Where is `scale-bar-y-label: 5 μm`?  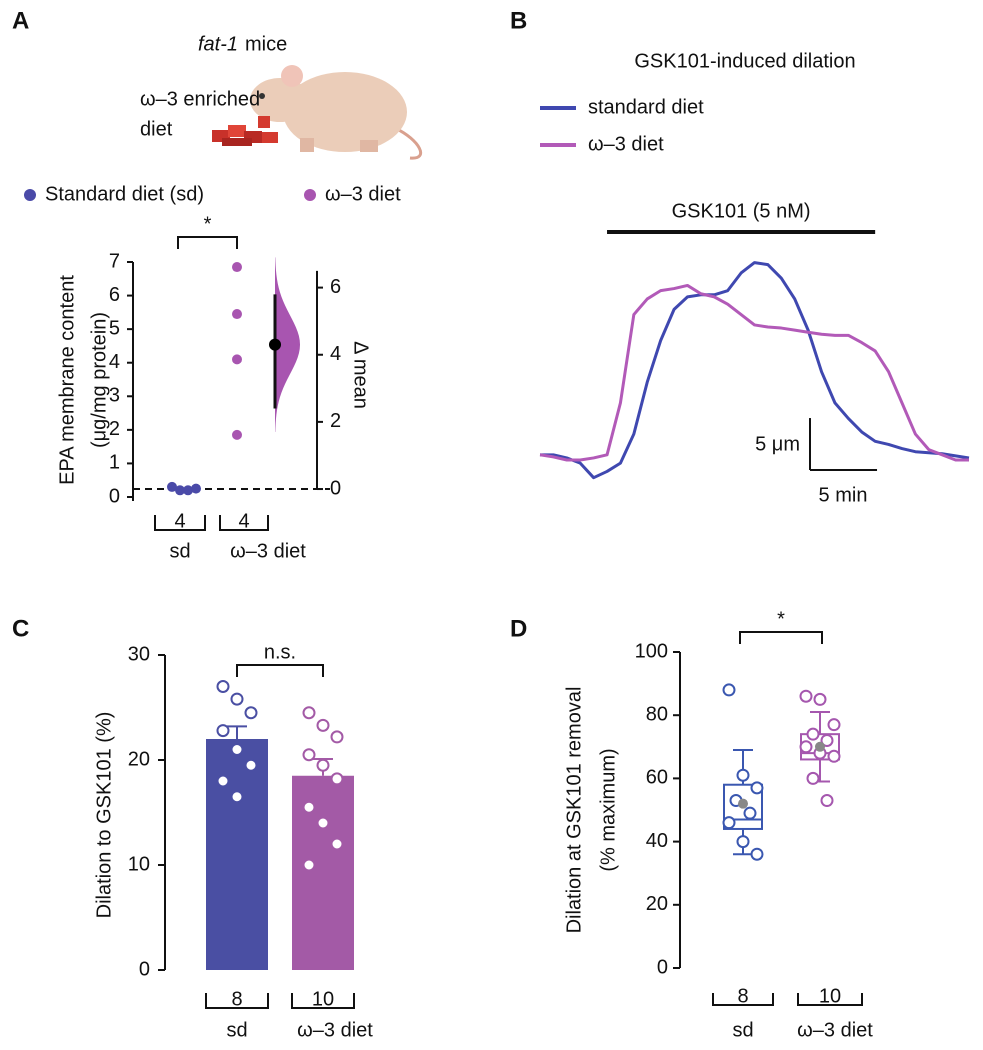 scale-bar-y-label: 5 μm is located at coordinates (777, 444).